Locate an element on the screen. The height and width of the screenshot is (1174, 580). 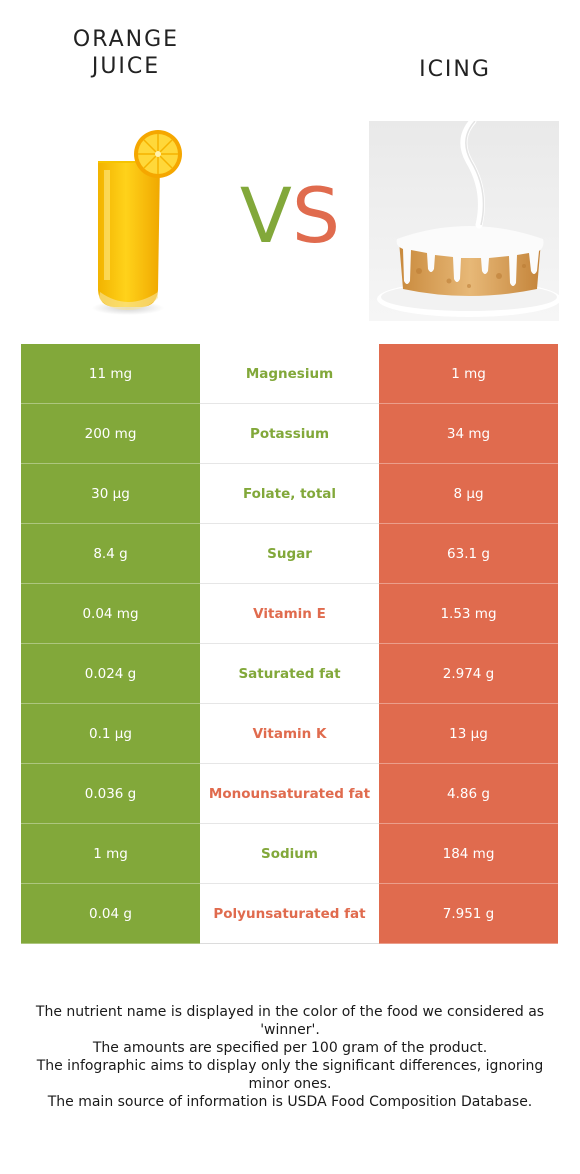
right-value-cell: 4.86 g is located at coordinates (468, 794).